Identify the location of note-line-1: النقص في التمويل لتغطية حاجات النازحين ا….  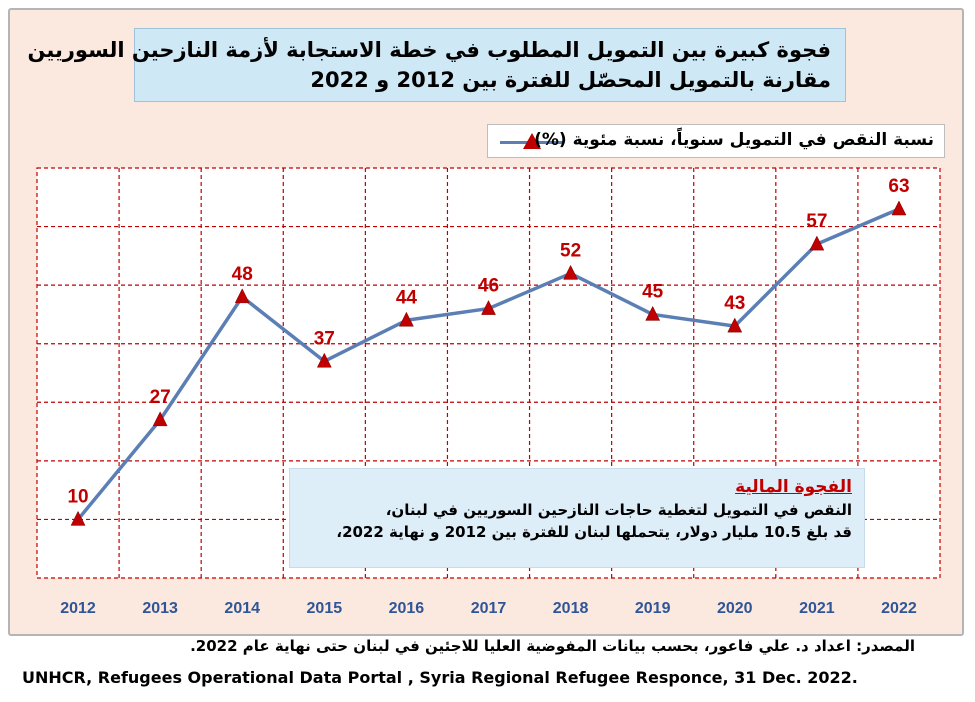
(618, 510).